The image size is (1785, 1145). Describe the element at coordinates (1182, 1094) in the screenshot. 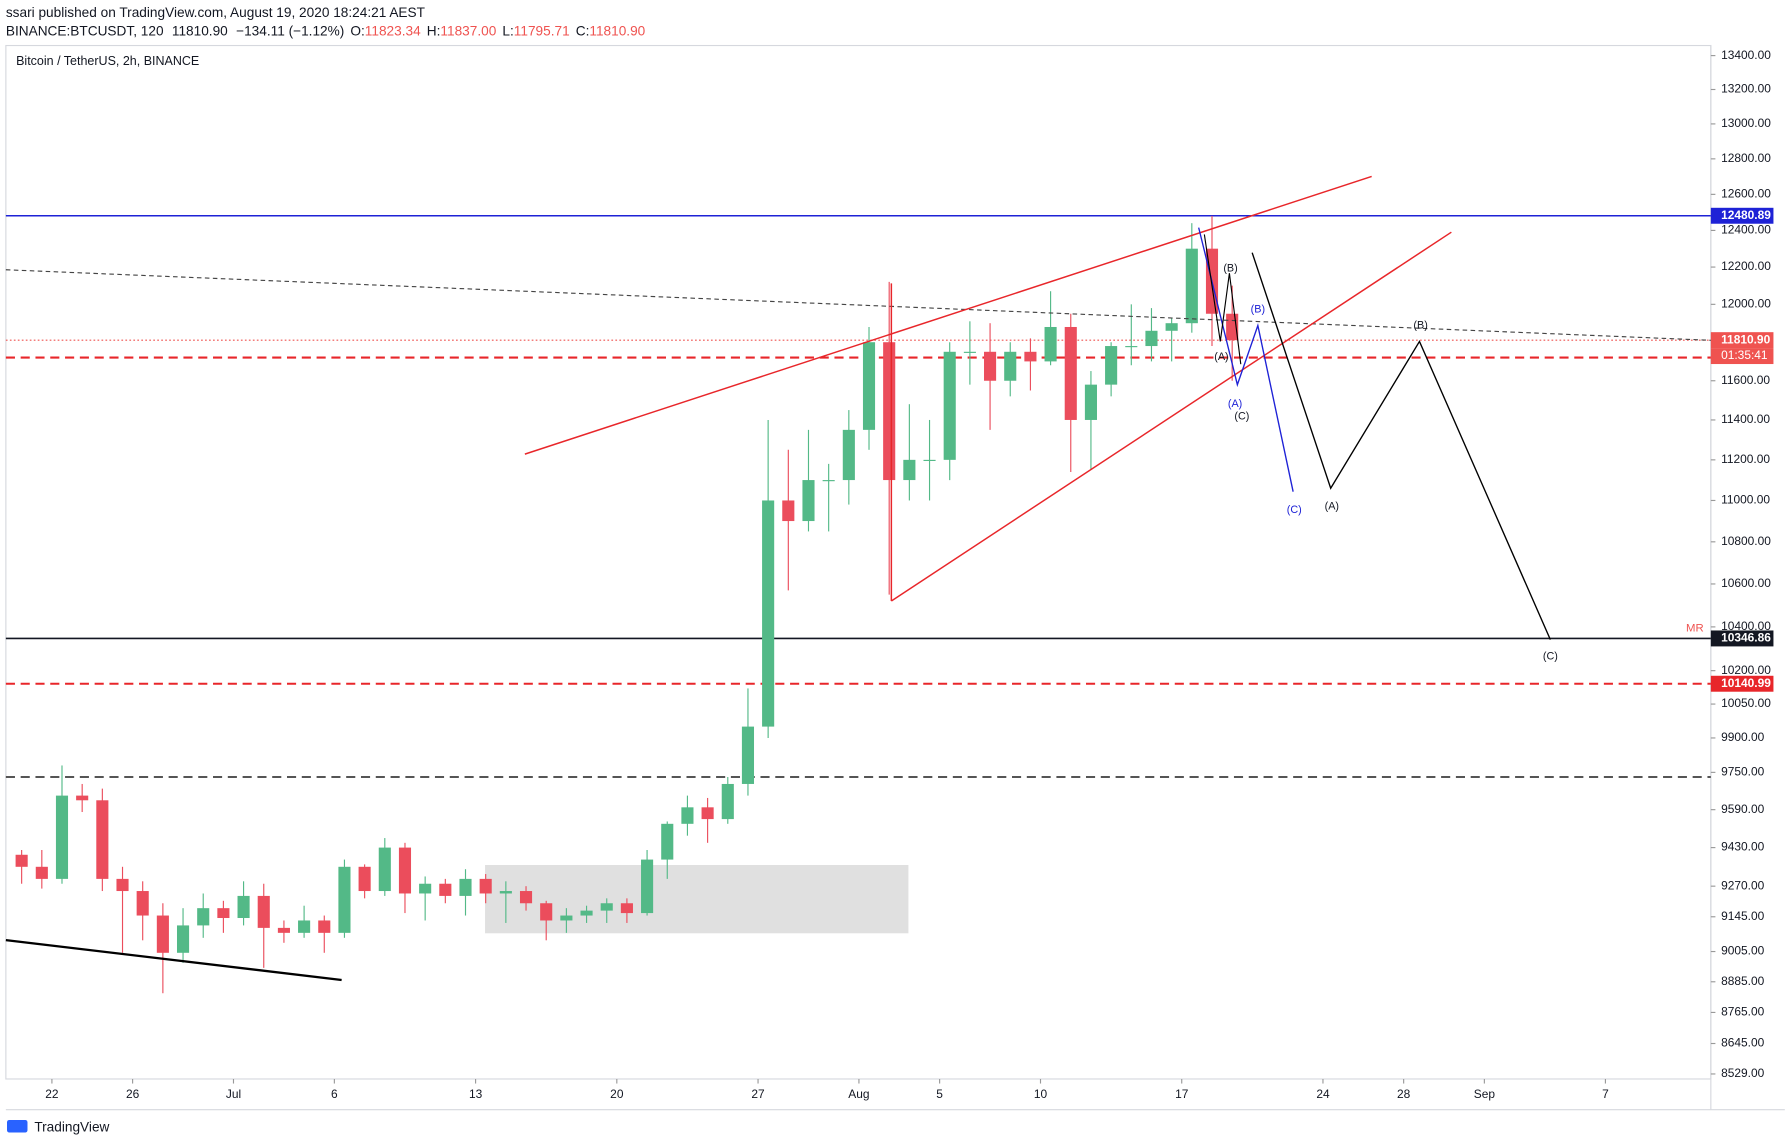

I see `x-tick-label: 17` at that location.